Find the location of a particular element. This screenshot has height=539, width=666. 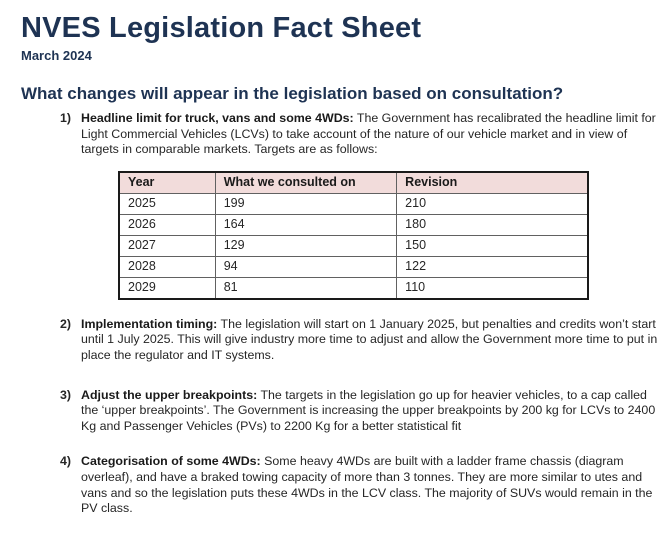

page-title: NVES Legislation Fact Sheet is located at coordinates (221, 28).